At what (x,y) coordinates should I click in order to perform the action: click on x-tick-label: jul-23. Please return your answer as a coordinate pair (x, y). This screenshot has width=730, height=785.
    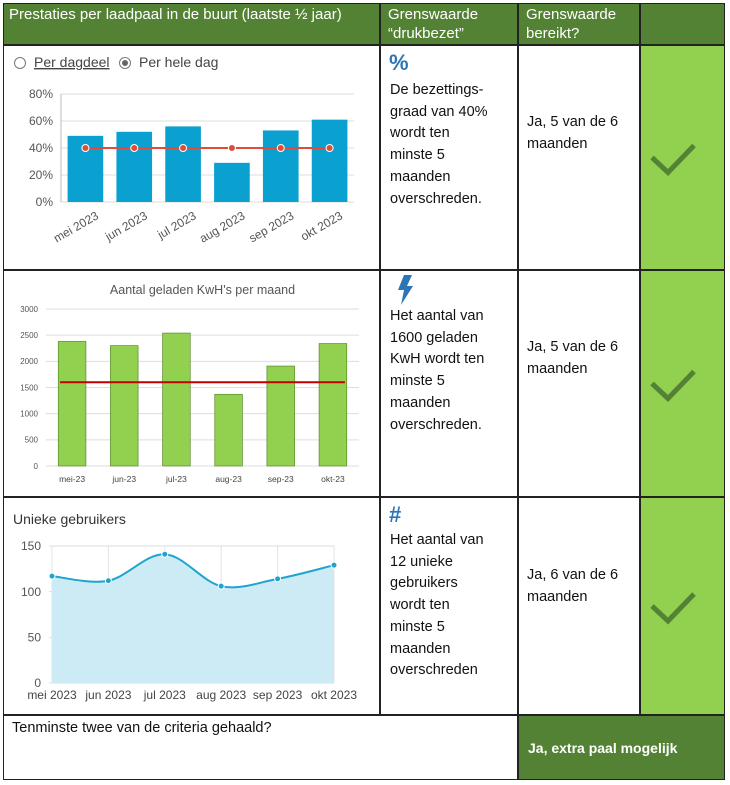
    Looking at the image, I should click on (176, 479).